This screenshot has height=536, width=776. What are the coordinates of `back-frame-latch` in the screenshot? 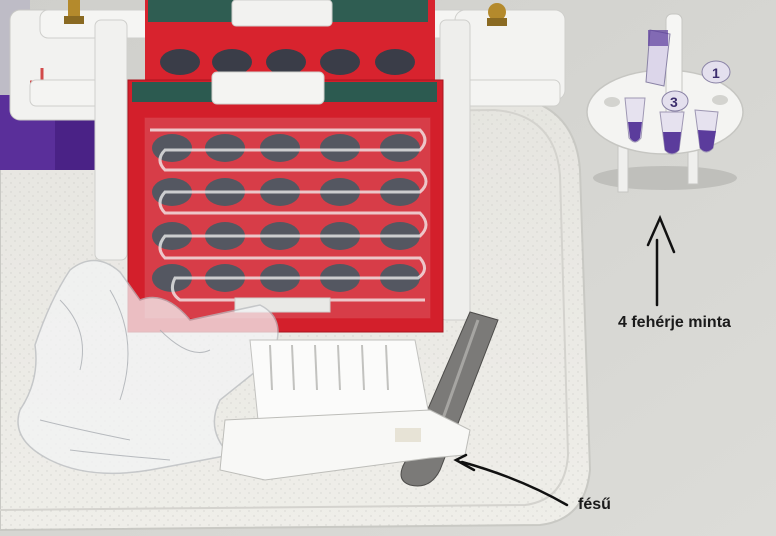 It's located at (282, 13).